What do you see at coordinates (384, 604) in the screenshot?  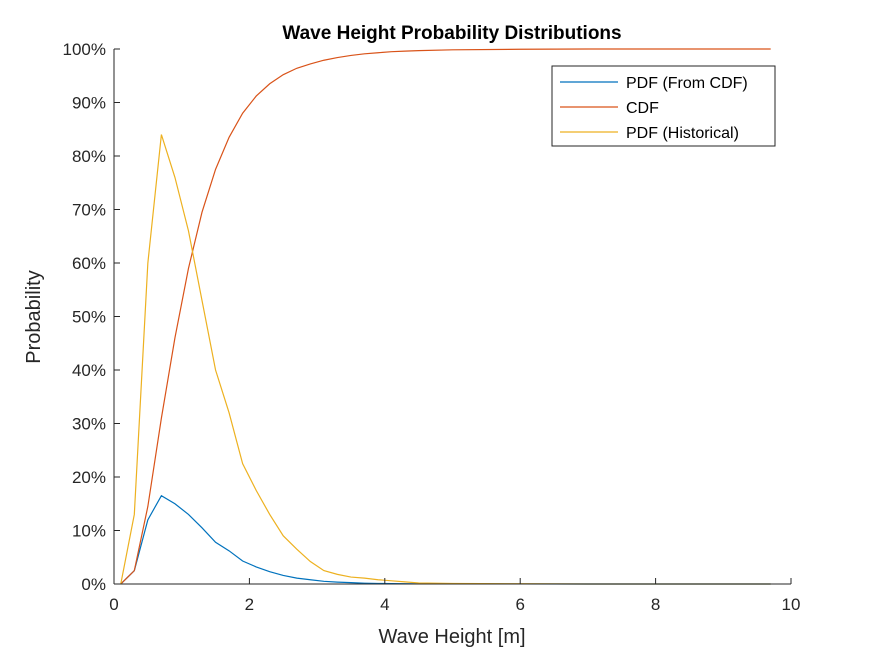 I see `x-tick-label: 4` at bounding box center [384, 604].